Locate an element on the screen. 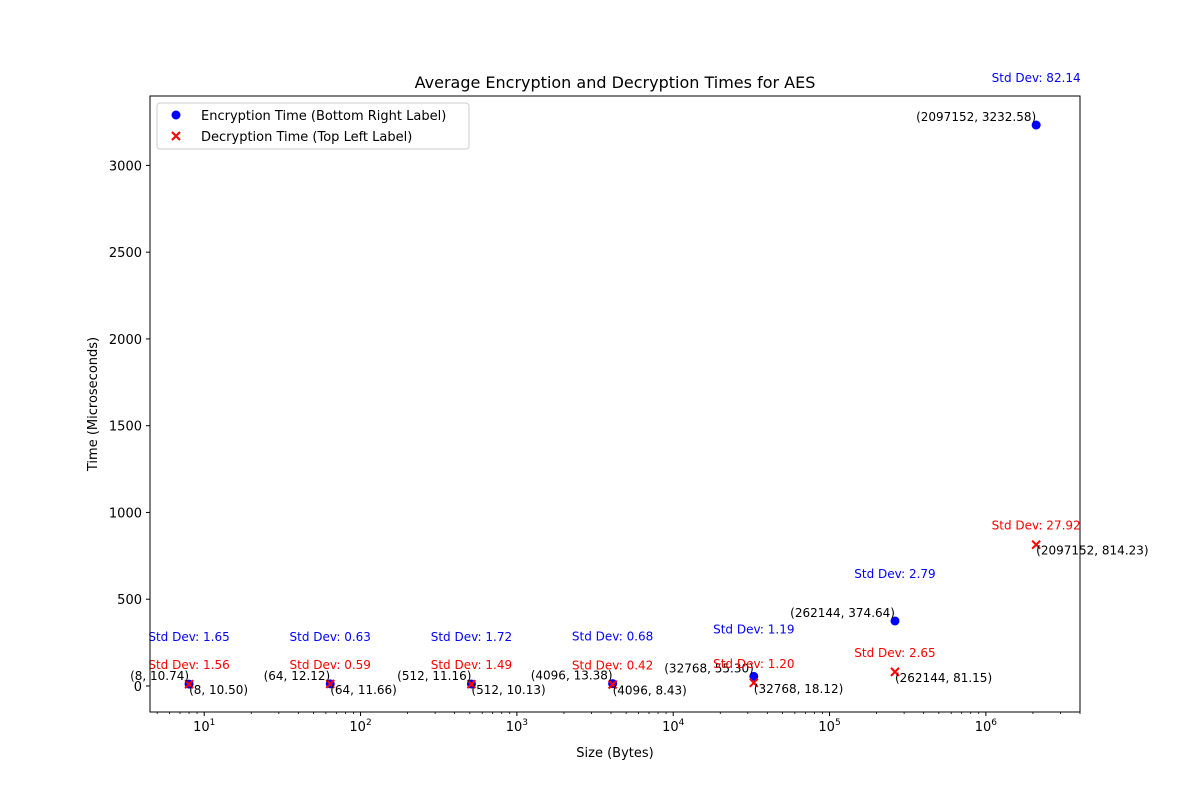 This screenshot has width=1200, height=800. encryption-std-label: Std Dev: 2.79 is located at coordinates (894, 574).